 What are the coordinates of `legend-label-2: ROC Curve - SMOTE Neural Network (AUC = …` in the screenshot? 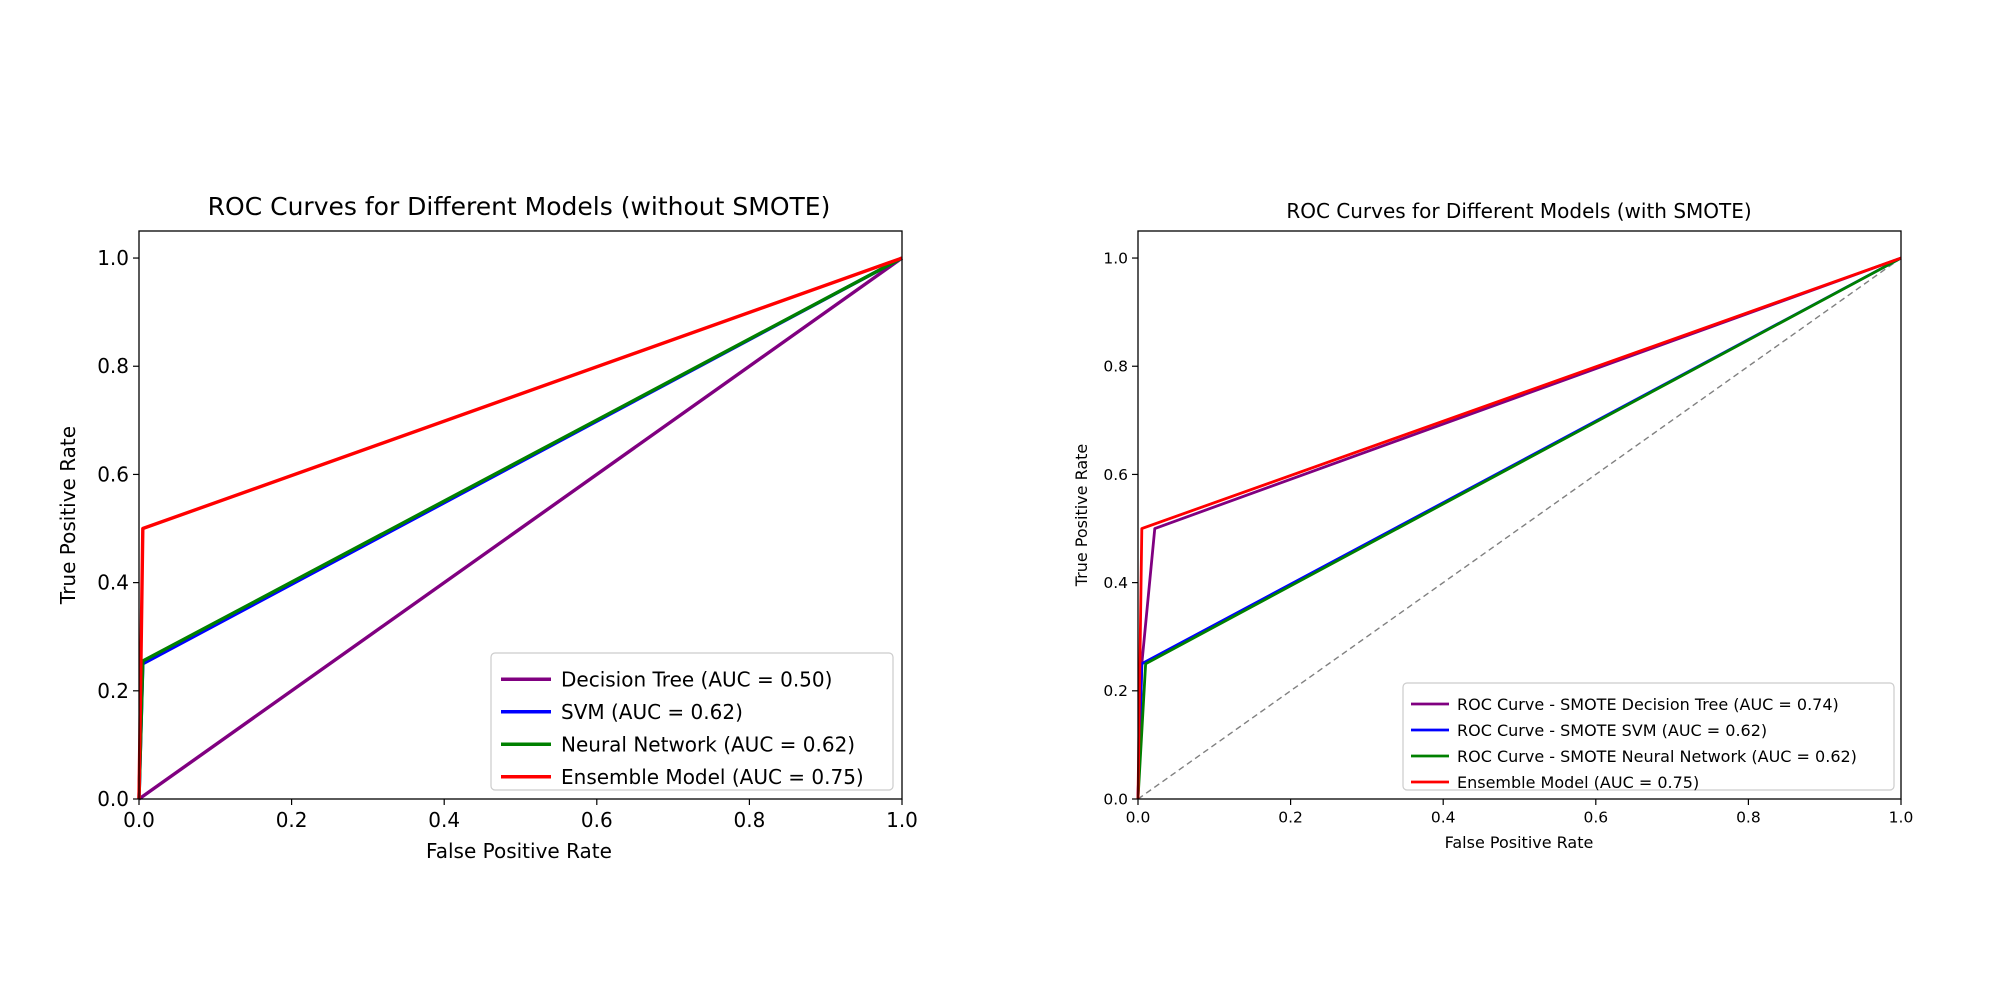 It's located at (1657, 756).